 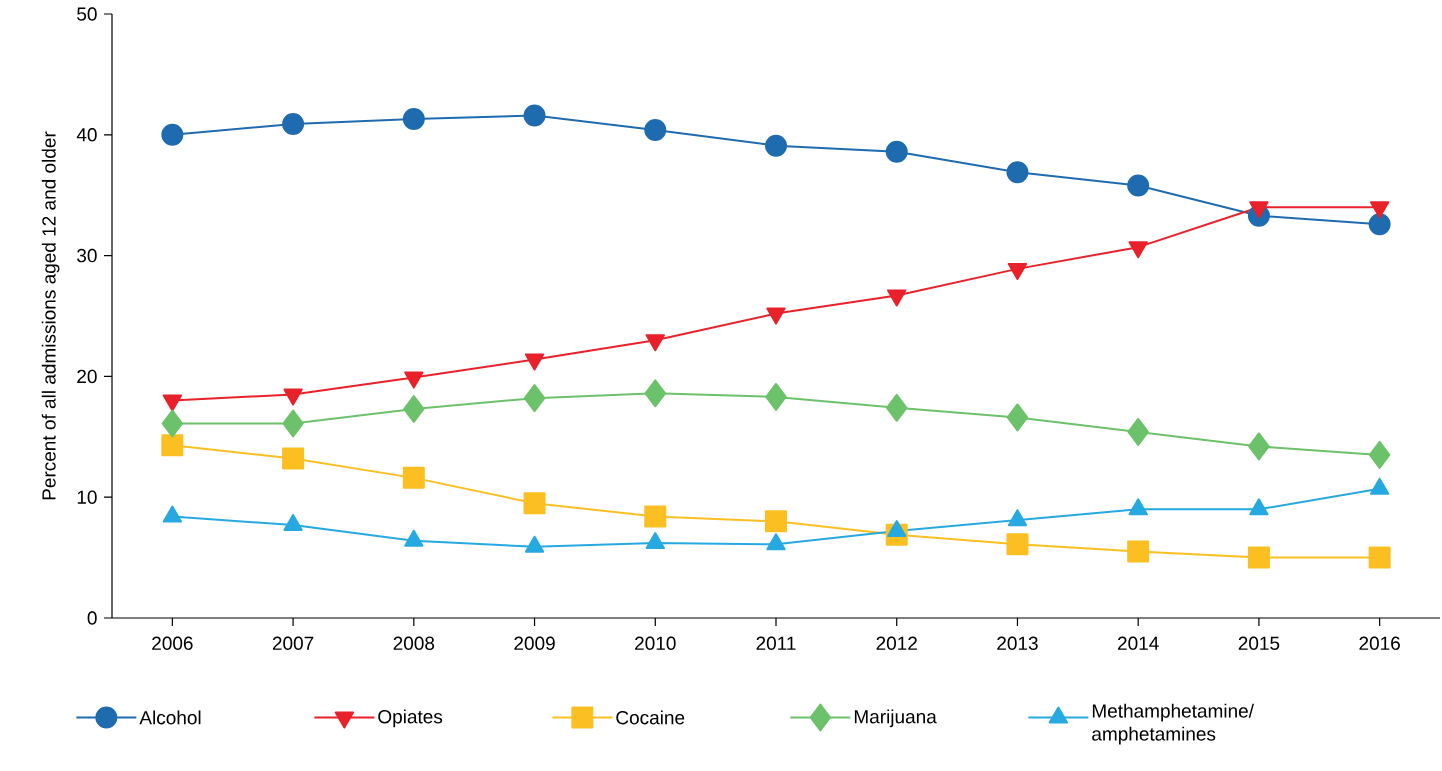 What do you see at coordinates (896, 643) in the screenshot?
I see `x-tick-label: 2012` at bounding box center [896, 643].